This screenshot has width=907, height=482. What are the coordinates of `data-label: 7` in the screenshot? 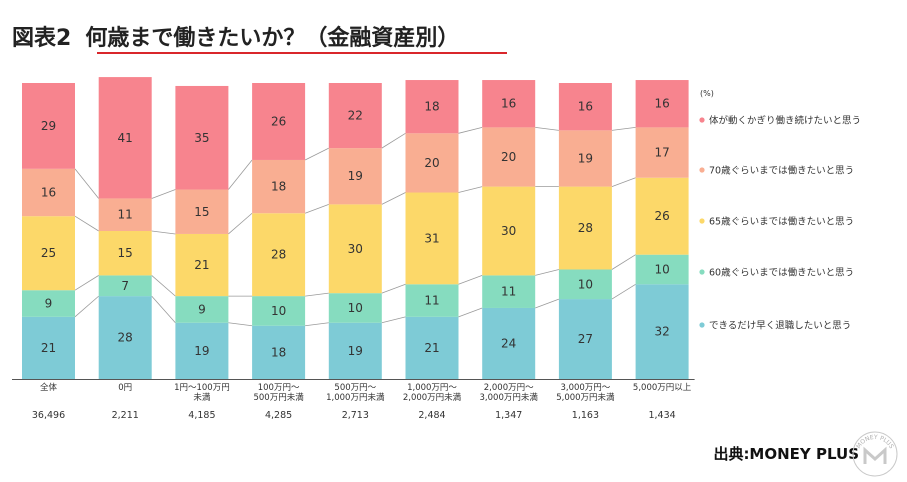 It's located at (125, 286).